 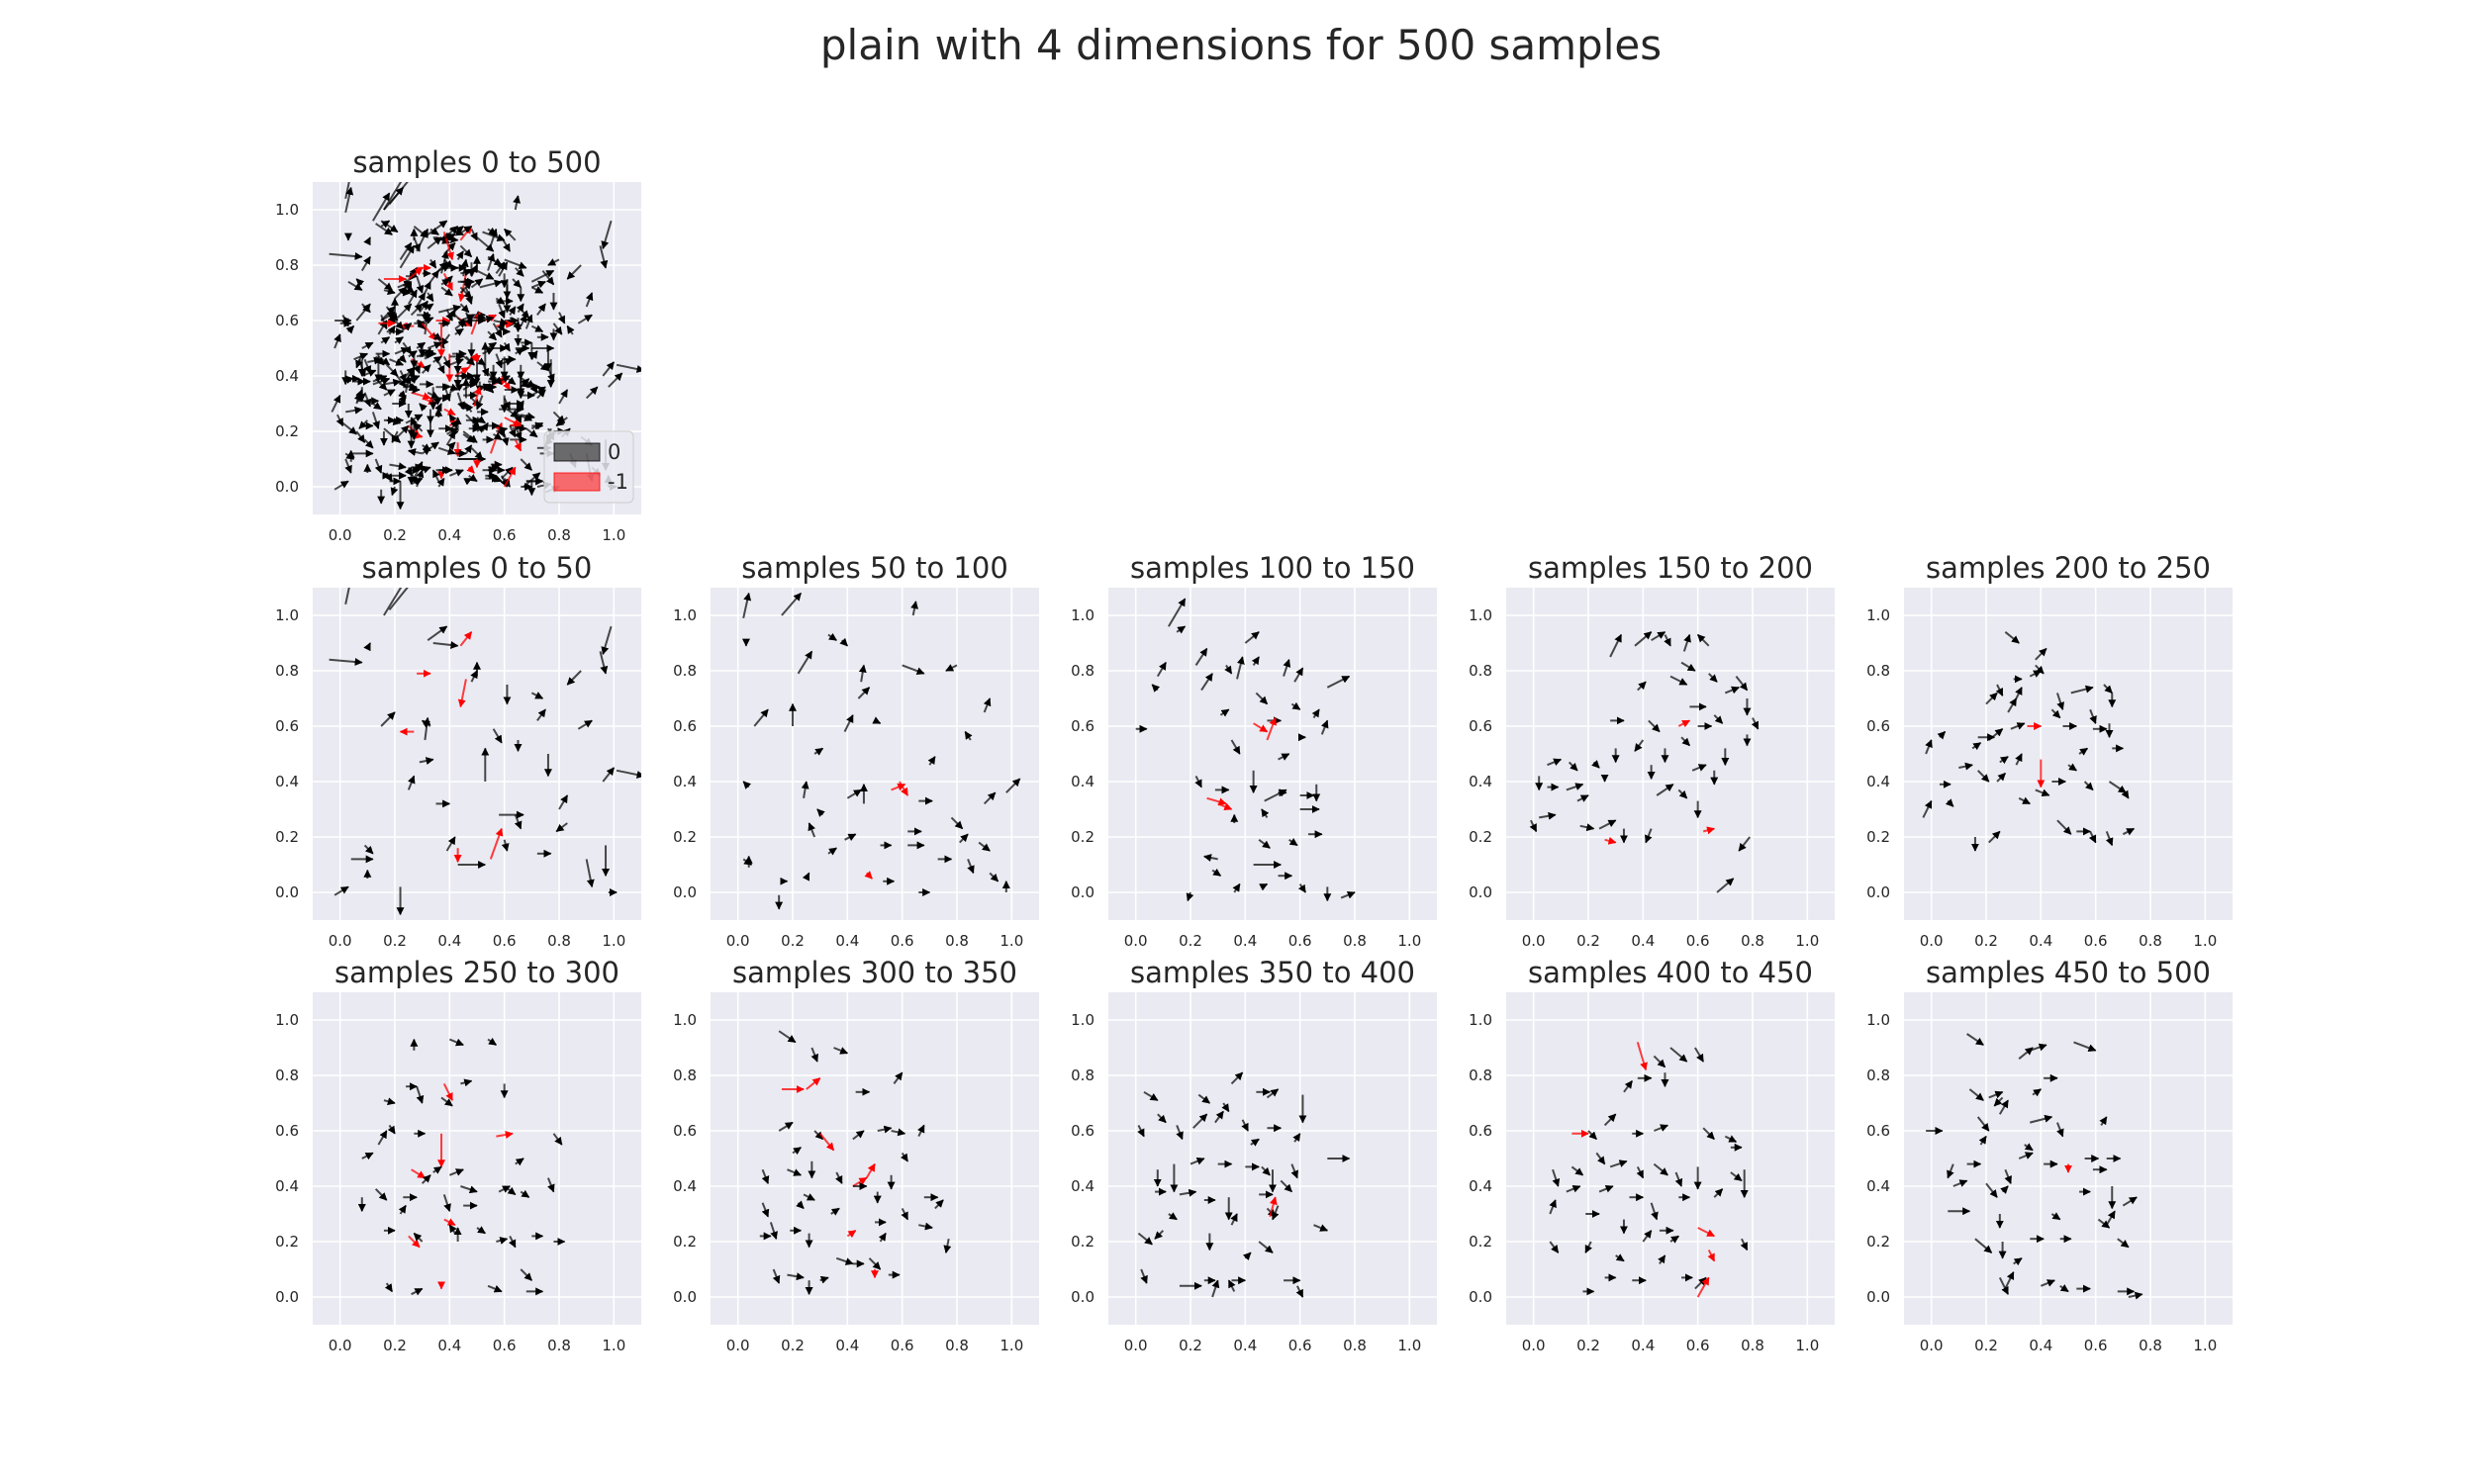 I want to click on y-tick-label: 0.0, so click(x=685, y=1297).